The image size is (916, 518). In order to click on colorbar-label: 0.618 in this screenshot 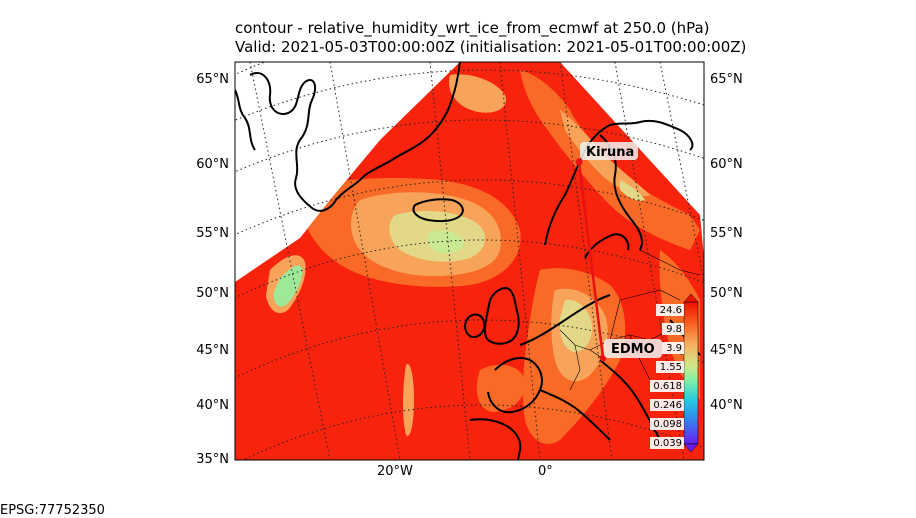, I will do `click(667, 386)`.